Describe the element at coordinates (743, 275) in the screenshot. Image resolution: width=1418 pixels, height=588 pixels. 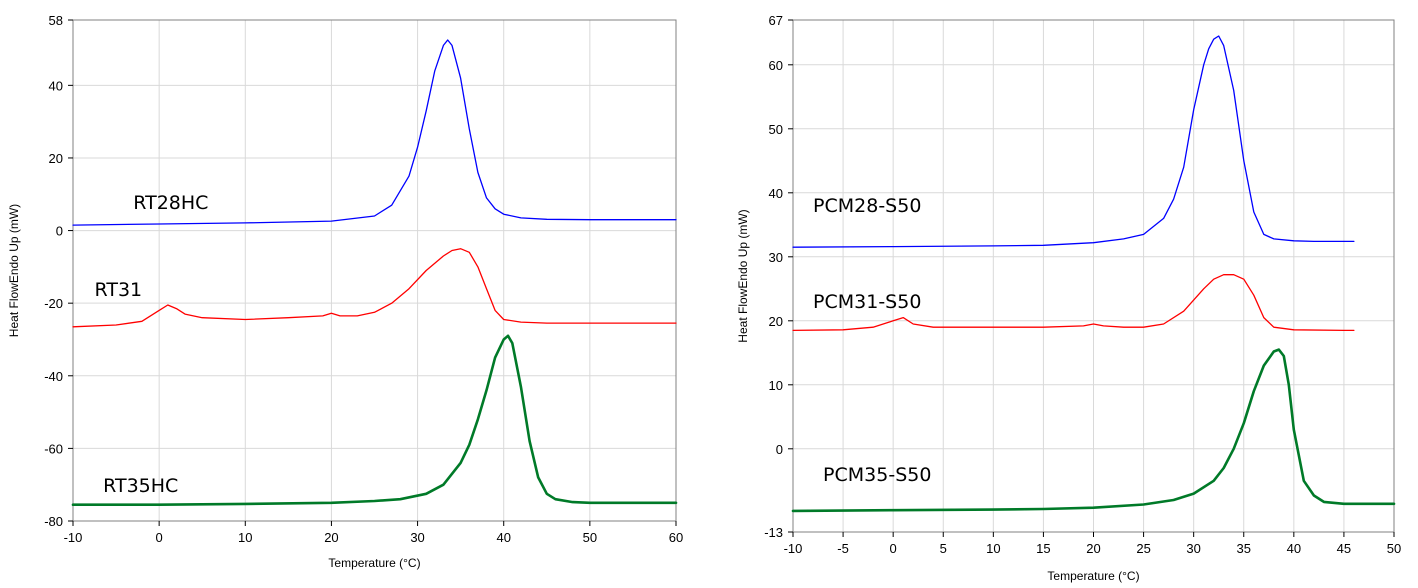
I see `right-y-axis-title: Heat FlowEndo Up (mW)` at that location.